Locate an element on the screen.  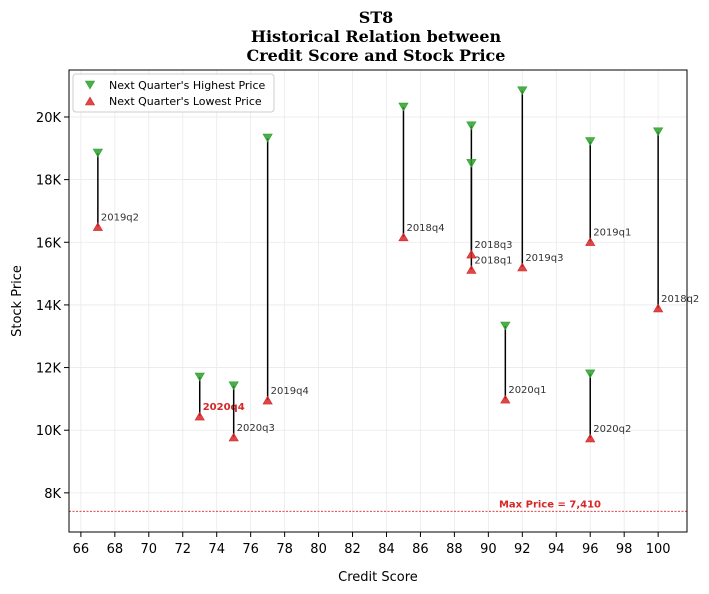
point-label: 2018q4 is located at coordinates (425, 228).